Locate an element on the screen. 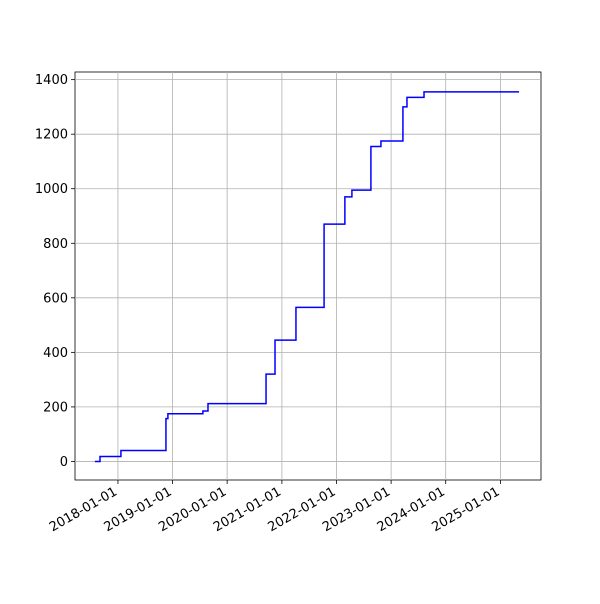  y-tick-label: 1200 is located at coordinates (51, 135).